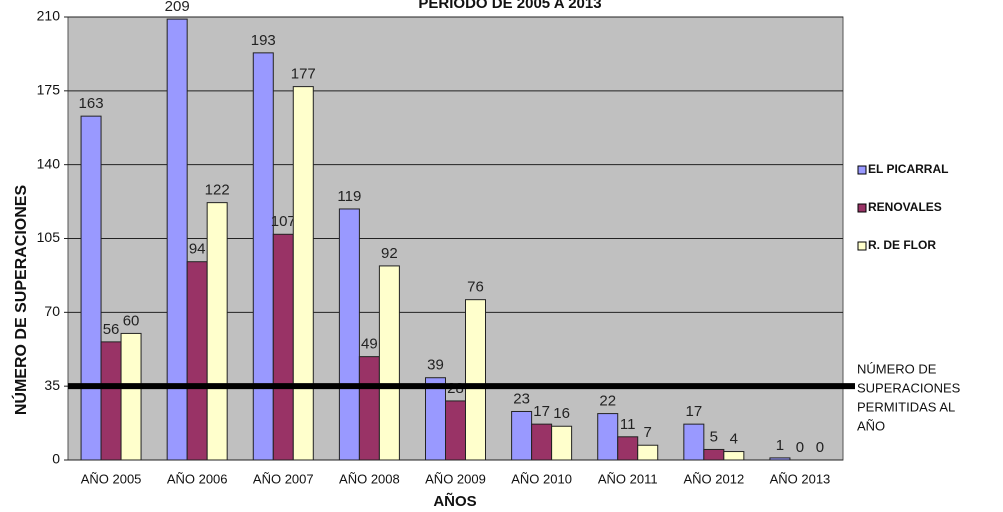 Image resolution: width=1003 pixels, height=512 pixels. I want to click on data-label: 23, so click(521, 398).